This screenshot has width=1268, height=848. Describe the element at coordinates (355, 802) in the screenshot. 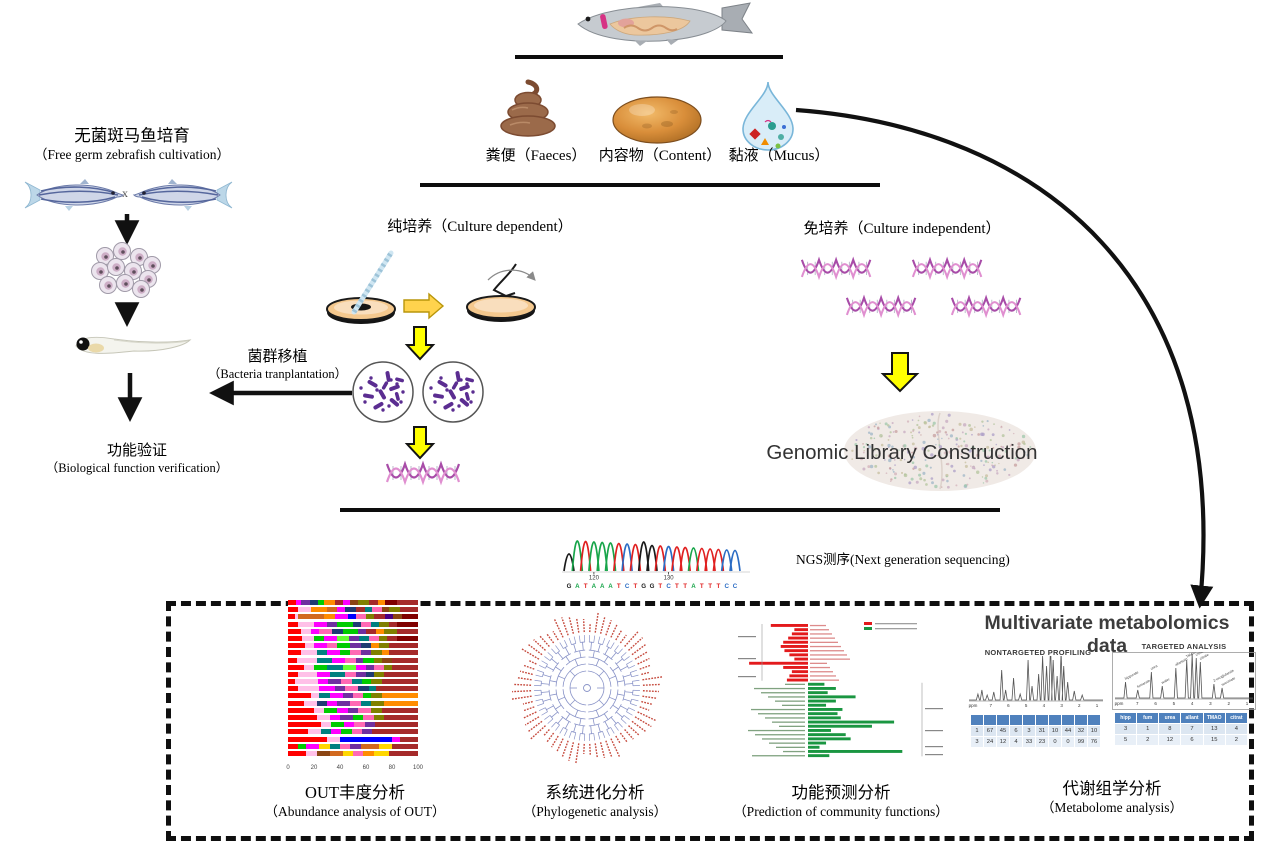

I see `abundance-caption: OUT丰度分析 （Abundance analysis of OUT）` at that location.